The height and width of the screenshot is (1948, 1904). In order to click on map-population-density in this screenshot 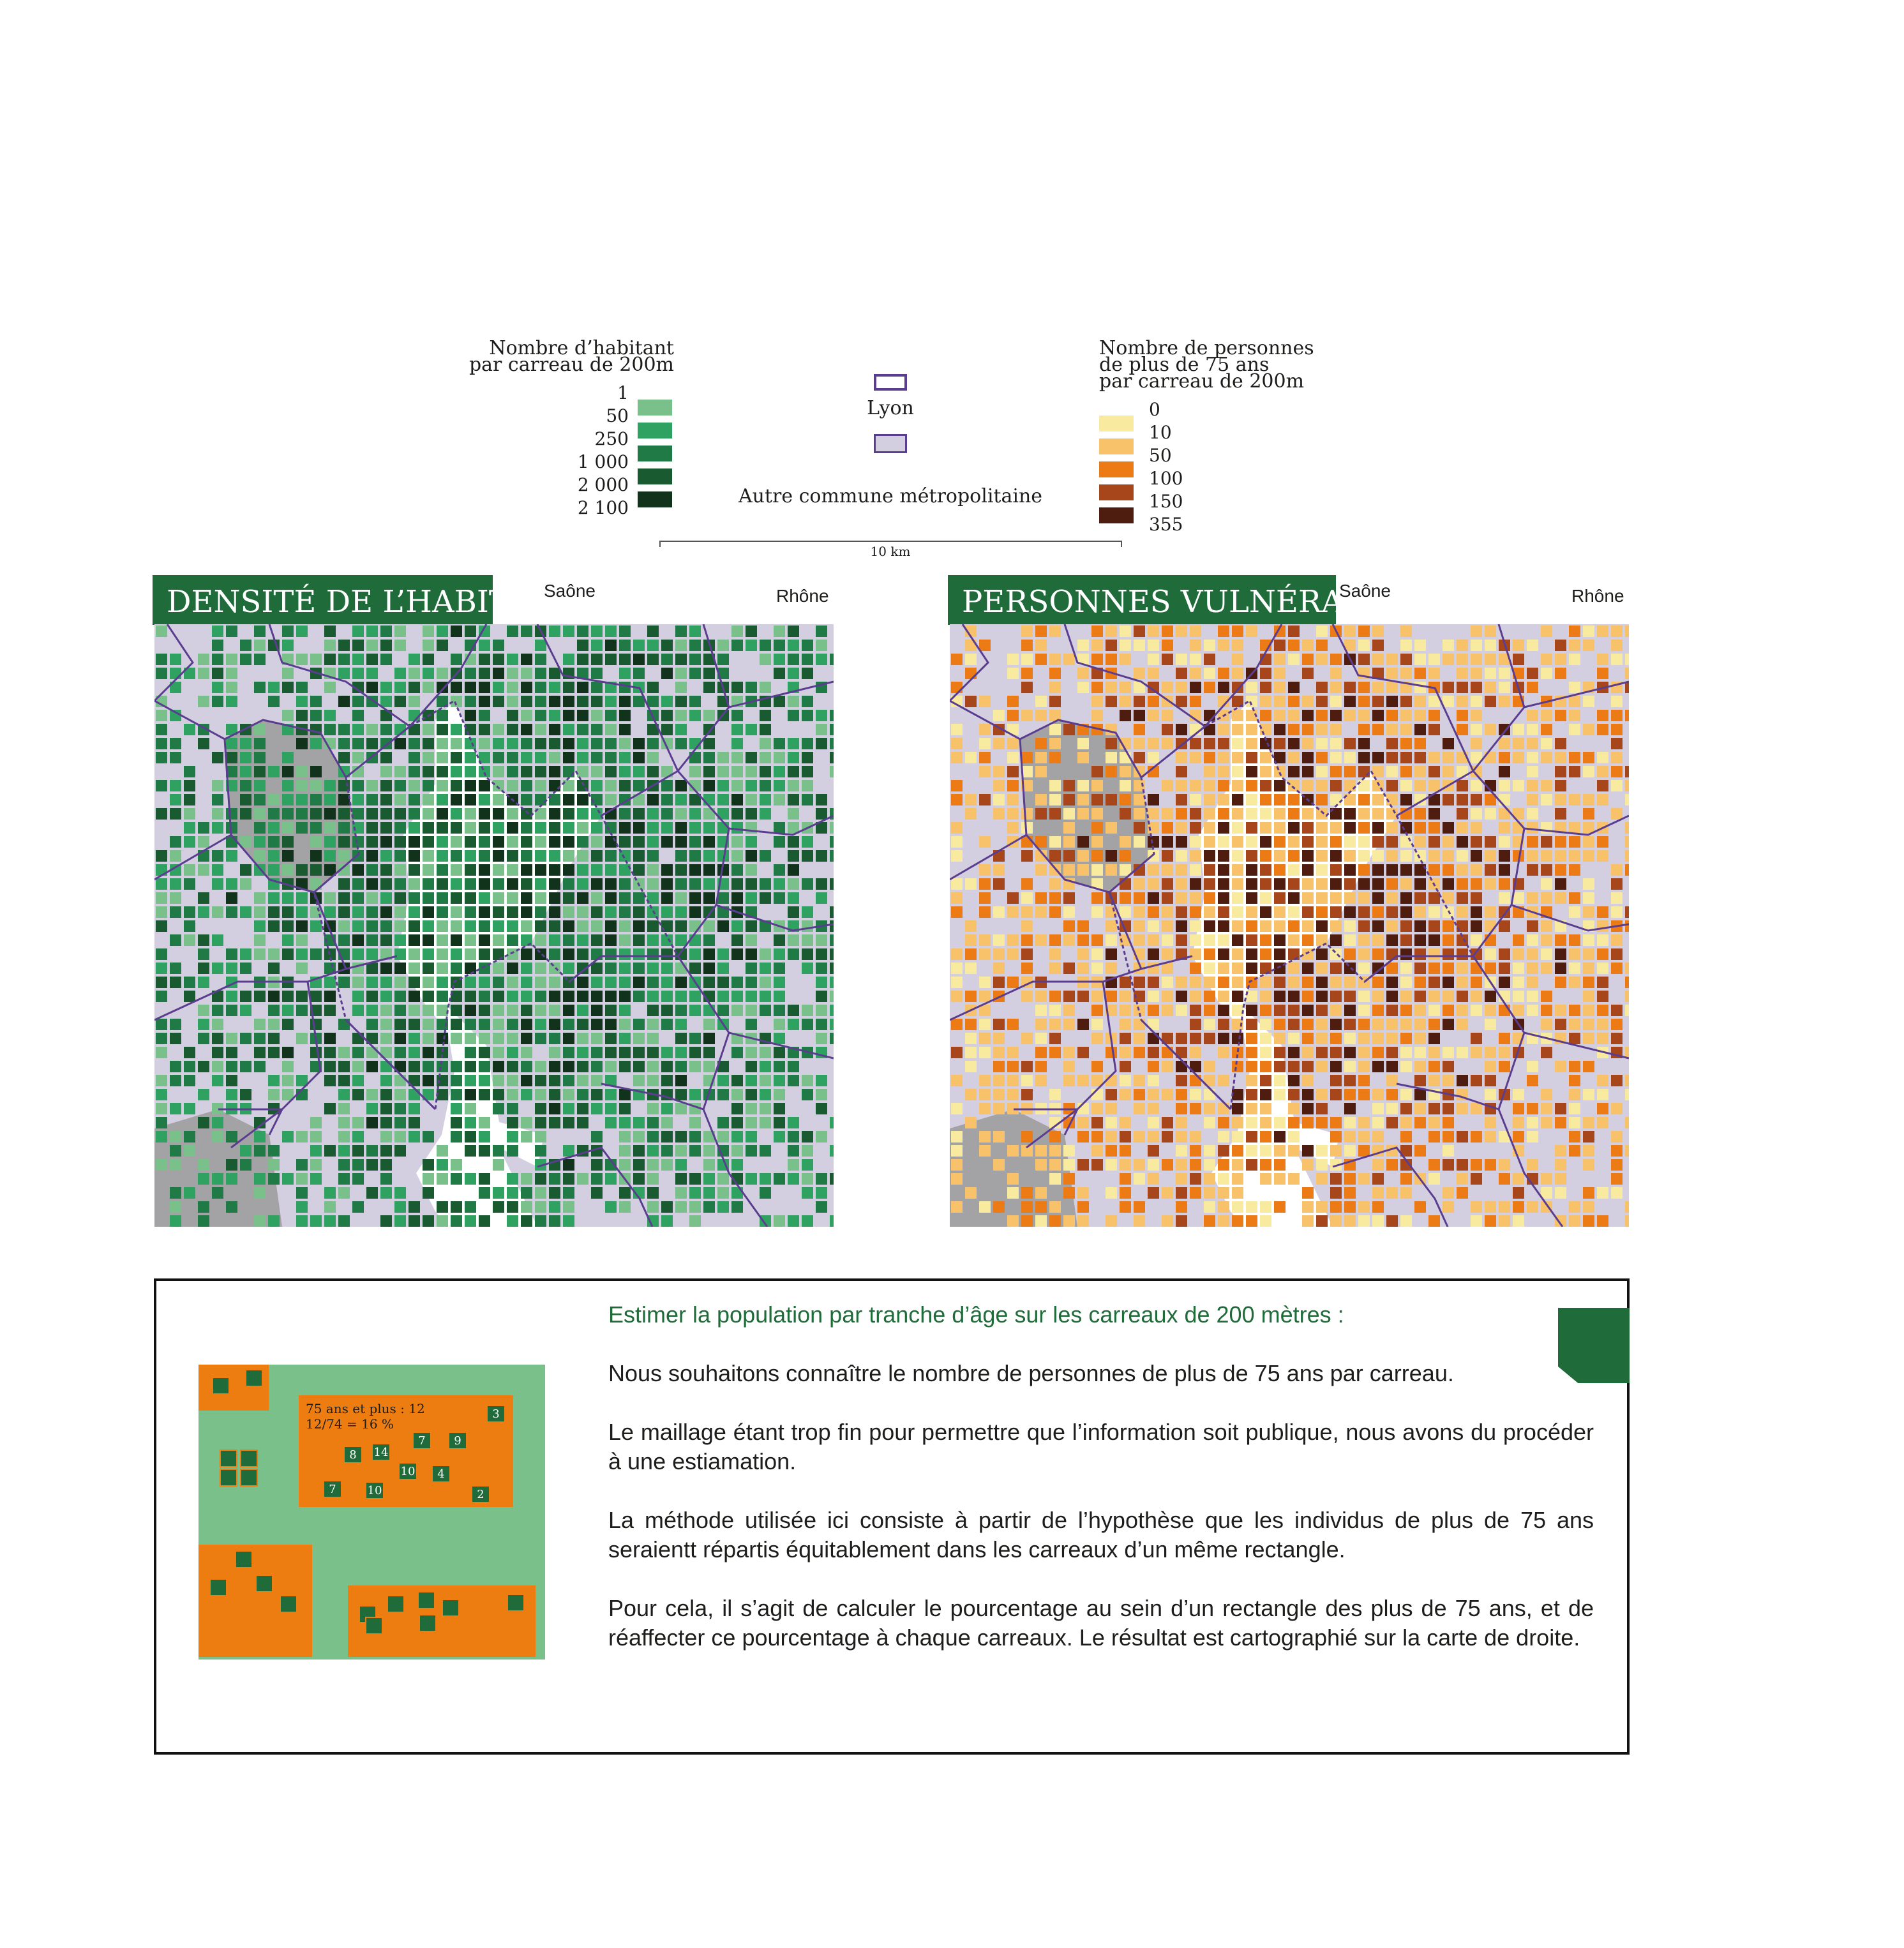, I will do `click(494, 925)`.